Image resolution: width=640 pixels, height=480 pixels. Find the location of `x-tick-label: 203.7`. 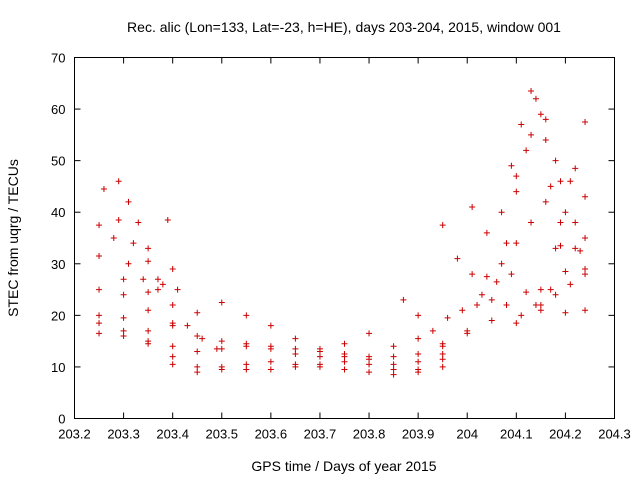

x-tick-label: 203.7 is located at coordinates (320, 434).